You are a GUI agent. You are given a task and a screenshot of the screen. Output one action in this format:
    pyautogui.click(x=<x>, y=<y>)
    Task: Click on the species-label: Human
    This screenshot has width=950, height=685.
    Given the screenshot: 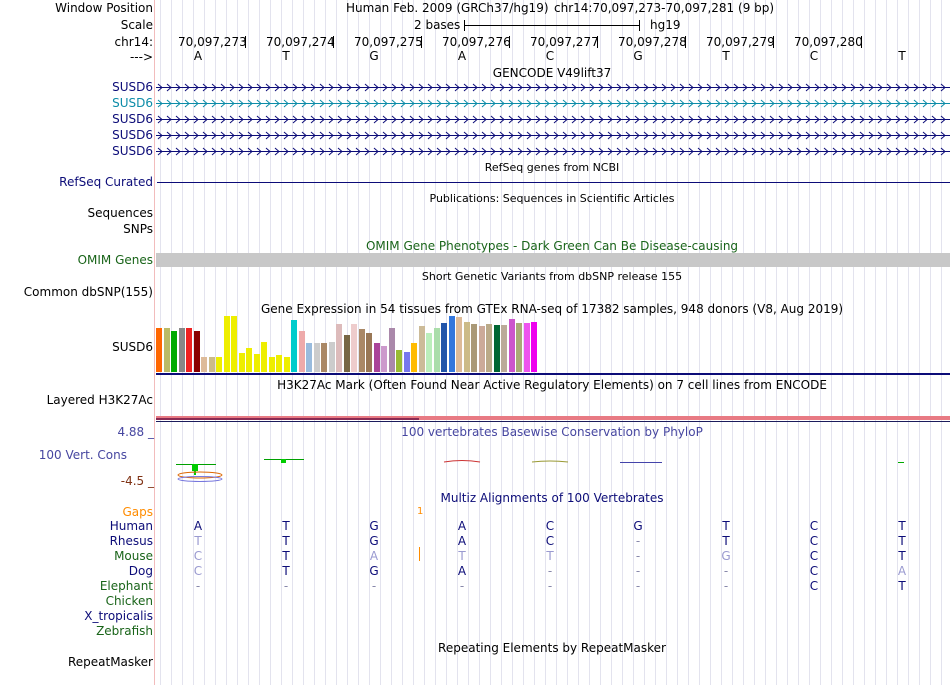 What is the action you would take?
    pyautogui.click(x=131, y=526)
    